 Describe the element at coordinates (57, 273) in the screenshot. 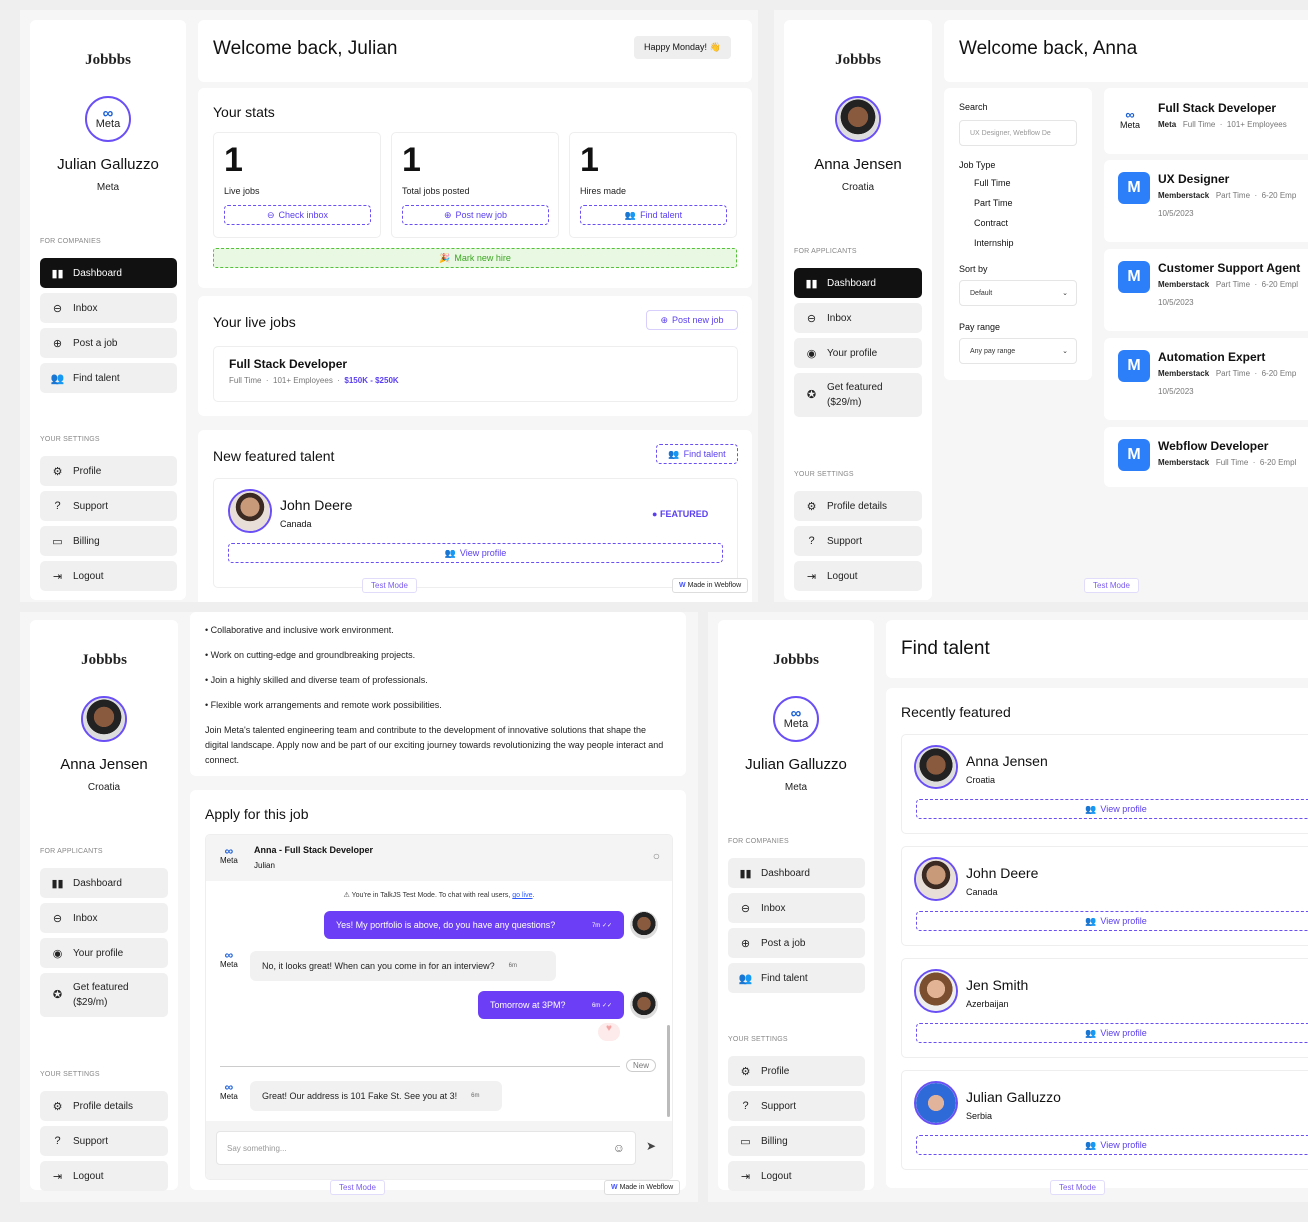

I see `dashboard-icon: ▮▮` at that location.